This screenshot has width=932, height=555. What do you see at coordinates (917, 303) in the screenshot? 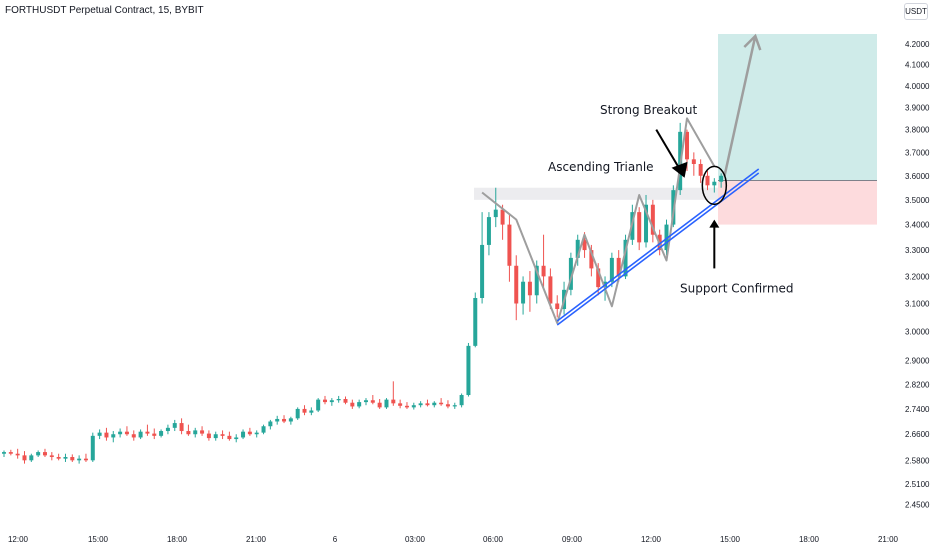
I see `y-tick-label: 3.1000` at bounding box center [917, 303].